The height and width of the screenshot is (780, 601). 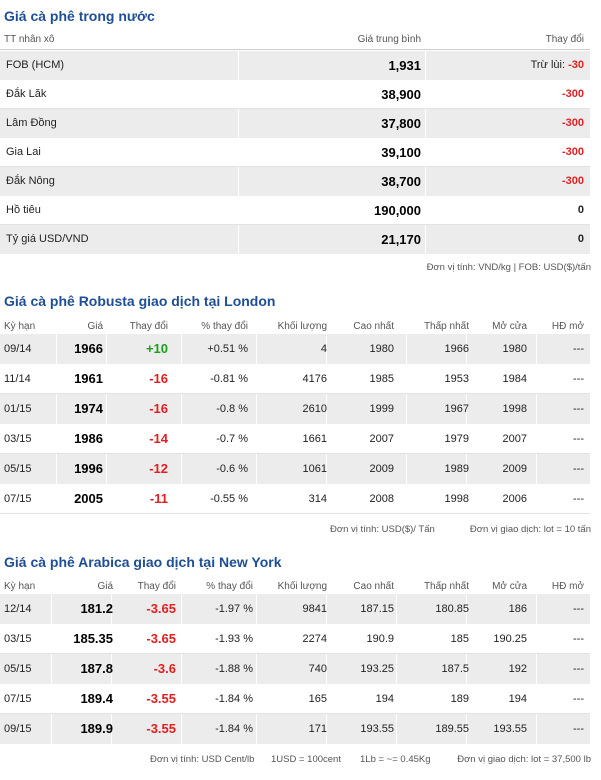 What do you see at coordinates (295, 40) in the screenshot?
I see `domestic-header: TT nhân xô Giá trung bình Thay đổi` at bounding box center [295, 40].